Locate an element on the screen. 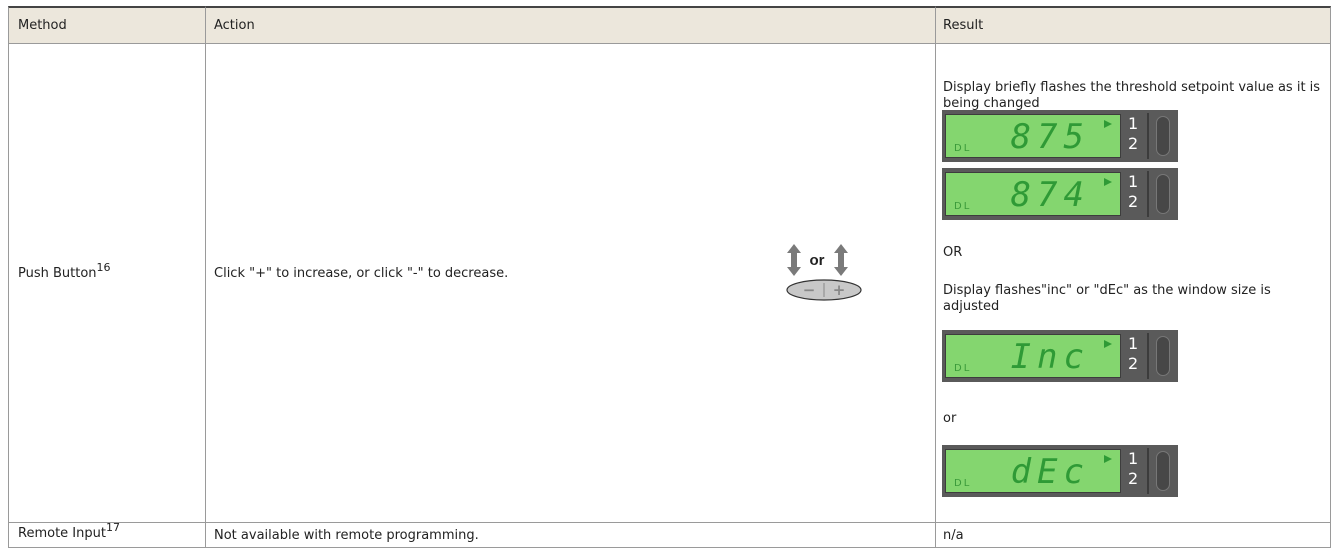  lcd-screen: DL 874 is located at coordinates (1033, 194).